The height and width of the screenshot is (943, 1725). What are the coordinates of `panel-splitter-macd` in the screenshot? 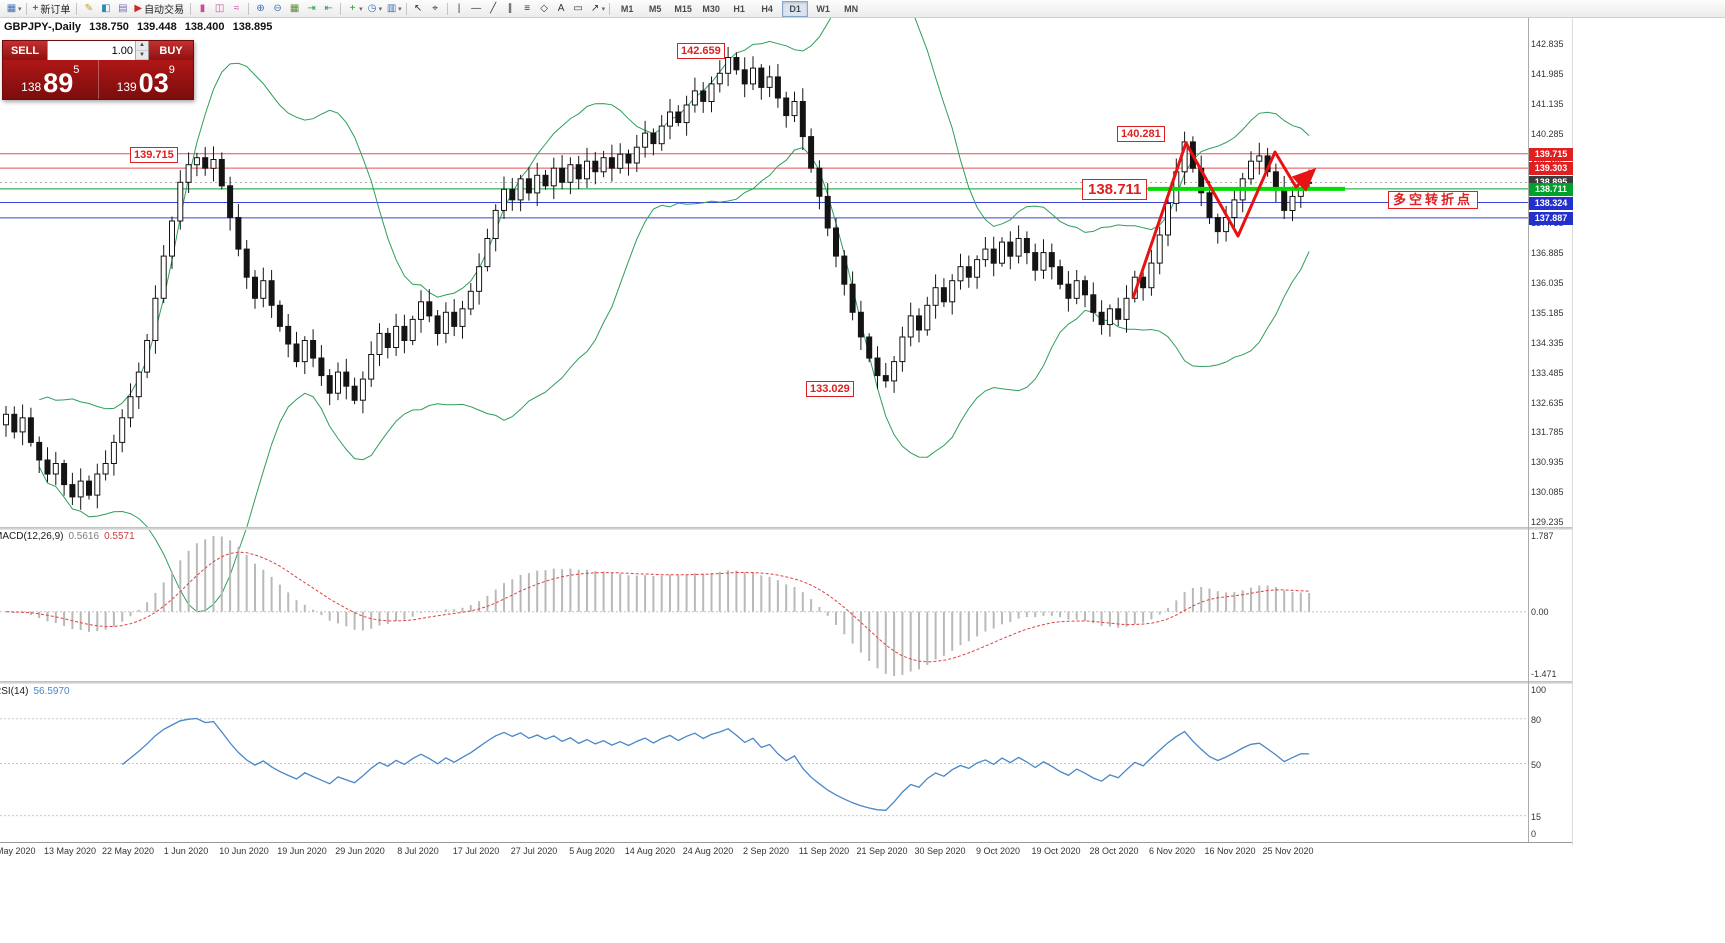 It's located at (786, 528).